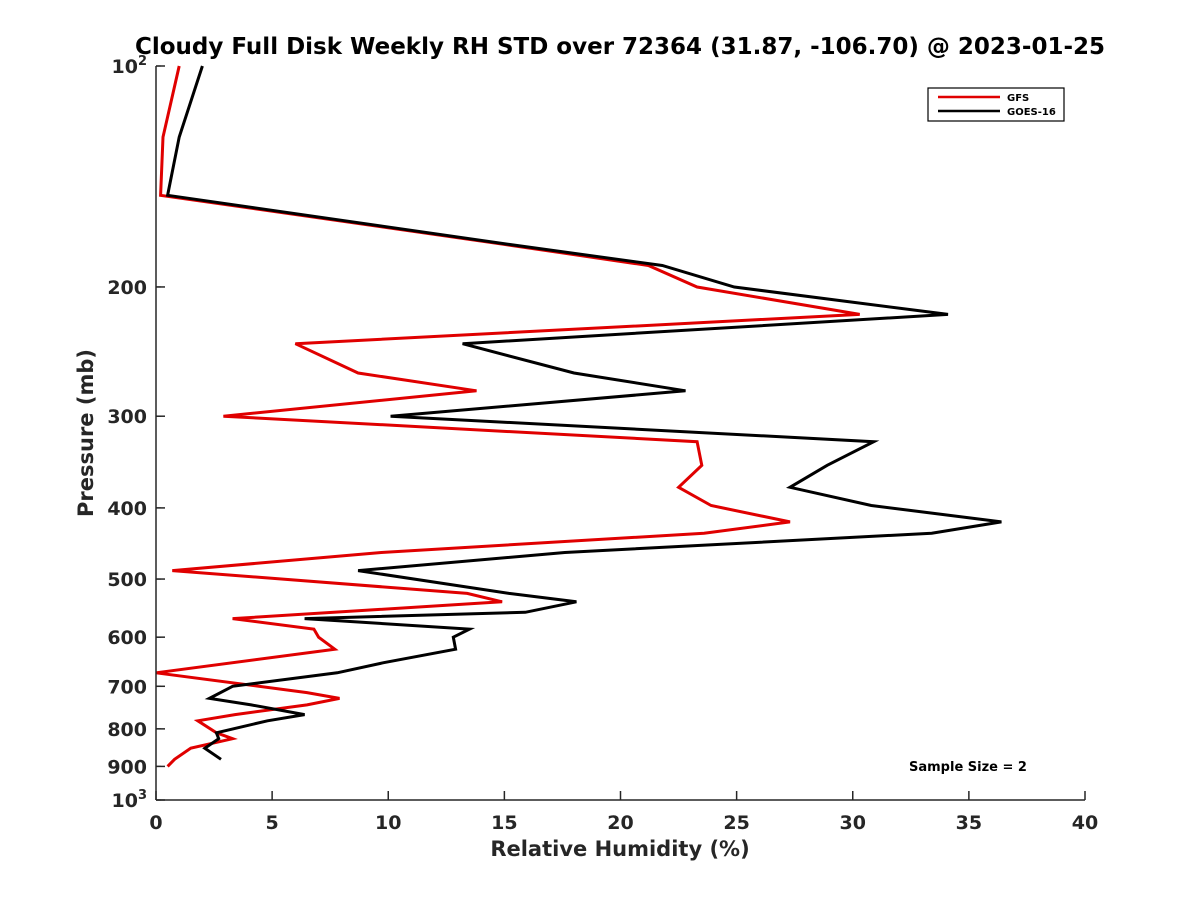 This screenshot has width=1200, height=900. I want to click on y-tick-label: 500, so click(127, 580).